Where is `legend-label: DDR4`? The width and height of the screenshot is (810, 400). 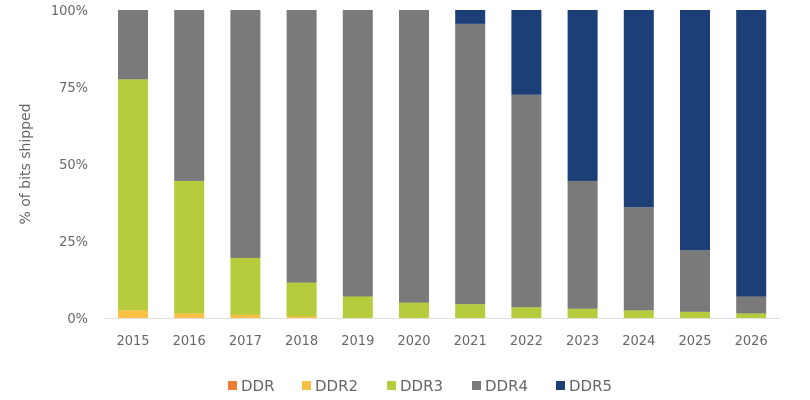
legend-label: DDR4 is located at coordinates (506, 386).